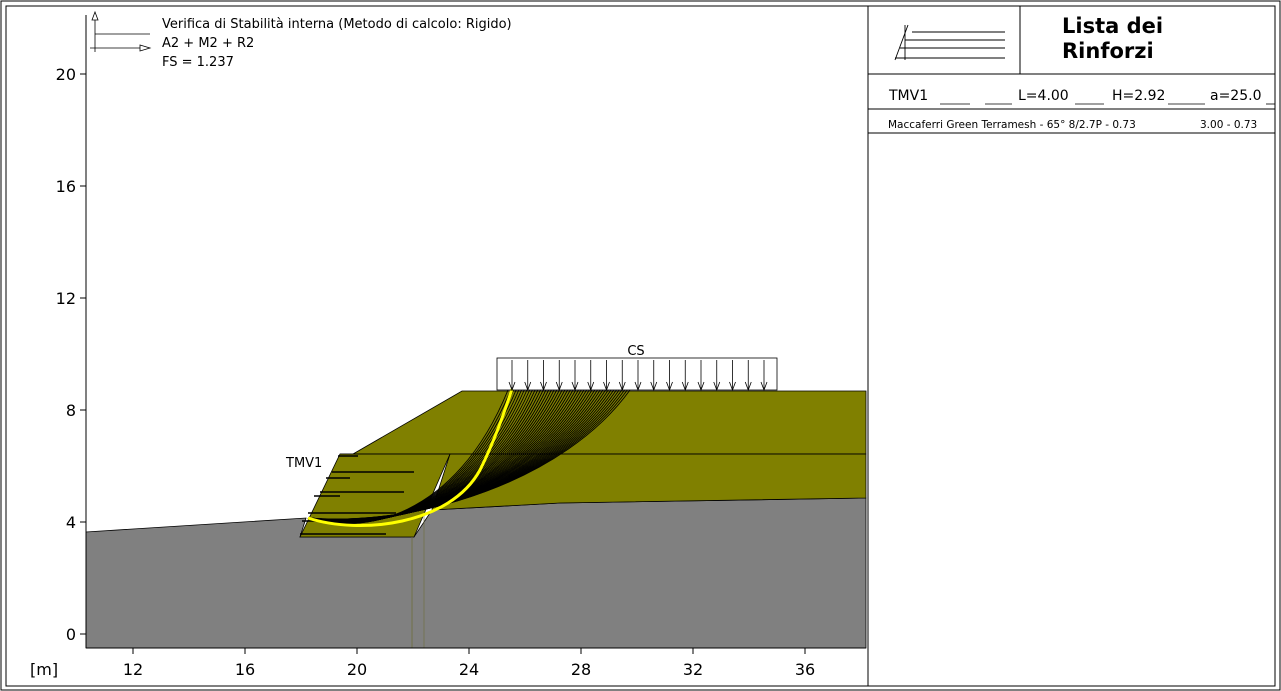  What do you see at coordinates (949, 42) in the screenshot?
I see `reinforcement-list-icon` at bounding box center [949, 42].